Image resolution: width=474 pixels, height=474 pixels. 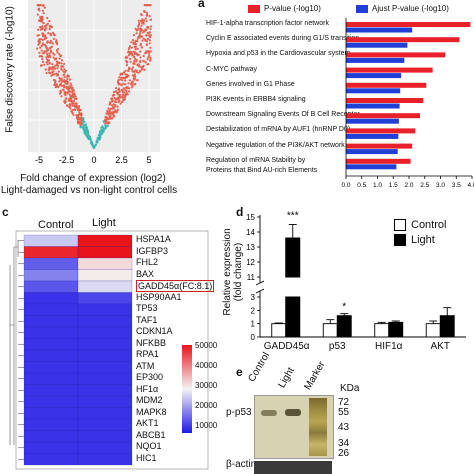 What do you see at coordinates (250, 262) in the screenshot?
I see `qpcr-y-tick: 12` at bounding box center [250, 262].